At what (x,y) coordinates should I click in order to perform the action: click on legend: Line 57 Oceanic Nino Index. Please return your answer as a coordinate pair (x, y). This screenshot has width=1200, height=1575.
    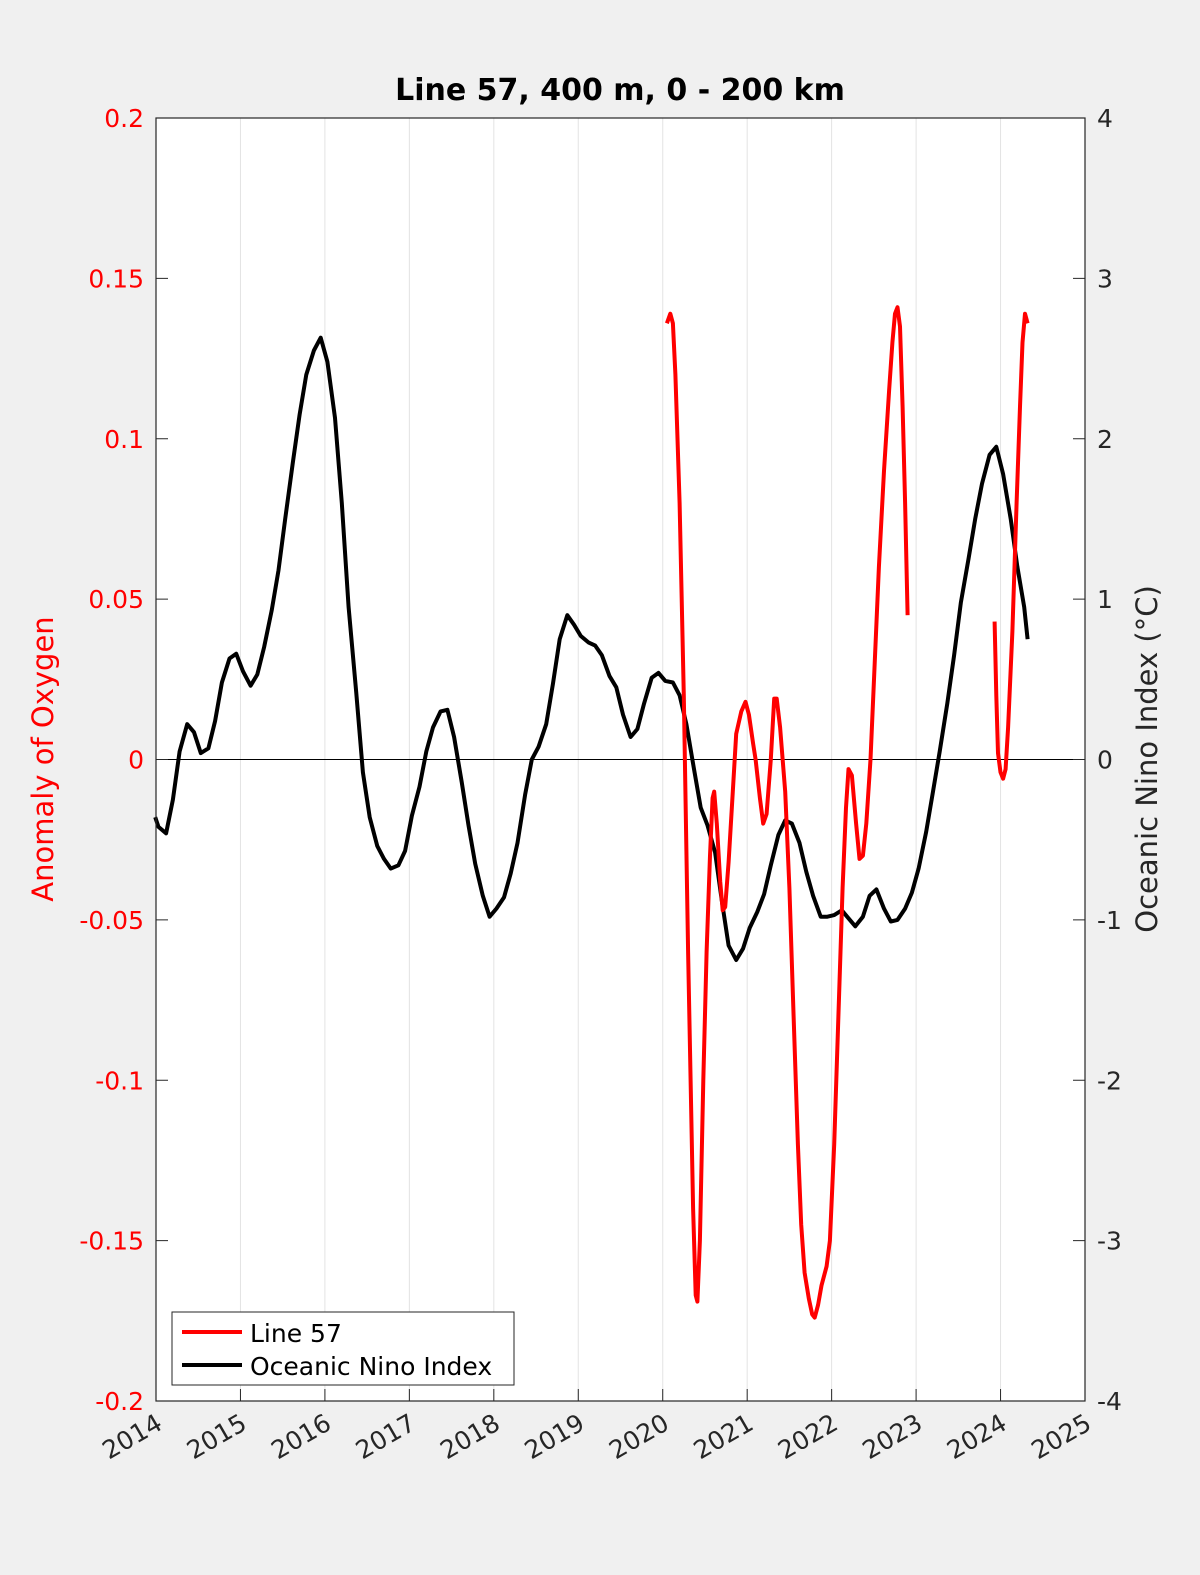
    Looking at the image, I should click on (343, 1348).